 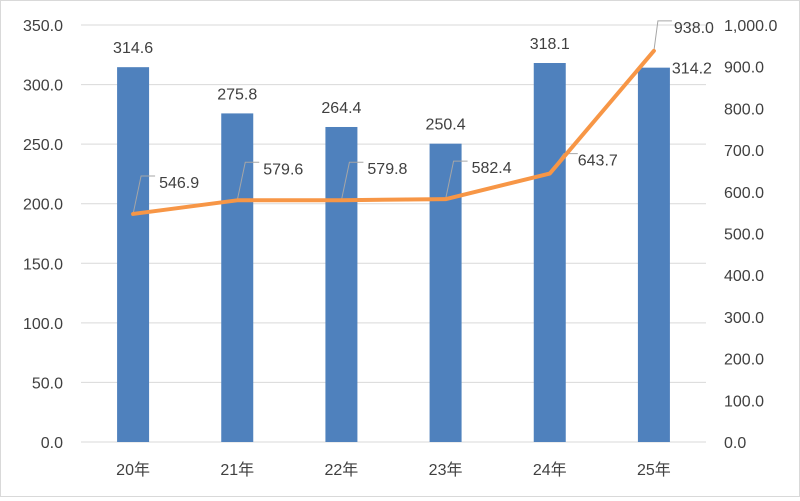 I want to click on line-data-label: 579.6, so click(x=283, y=169).